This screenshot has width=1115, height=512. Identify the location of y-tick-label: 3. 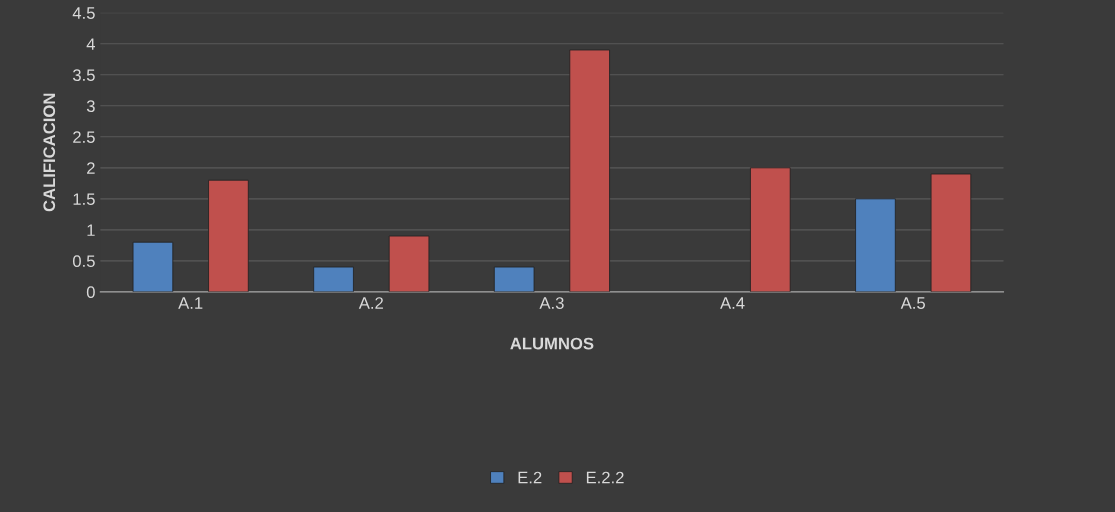
(90, 106).